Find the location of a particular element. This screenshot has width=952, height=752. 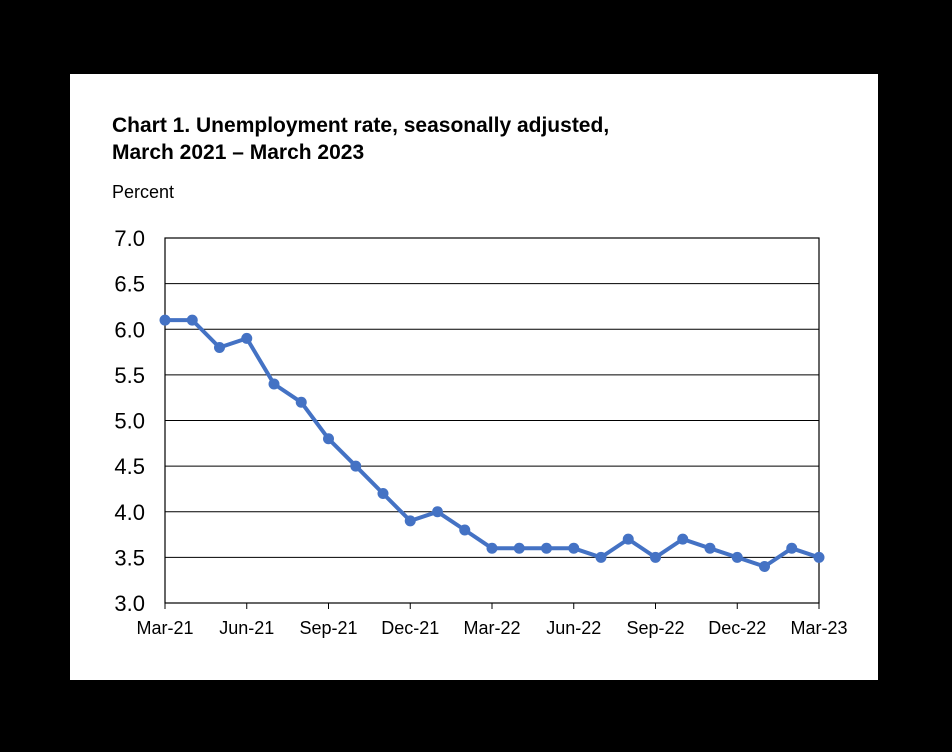

y-axis-label: Percent is located at coordinates (143, 192).